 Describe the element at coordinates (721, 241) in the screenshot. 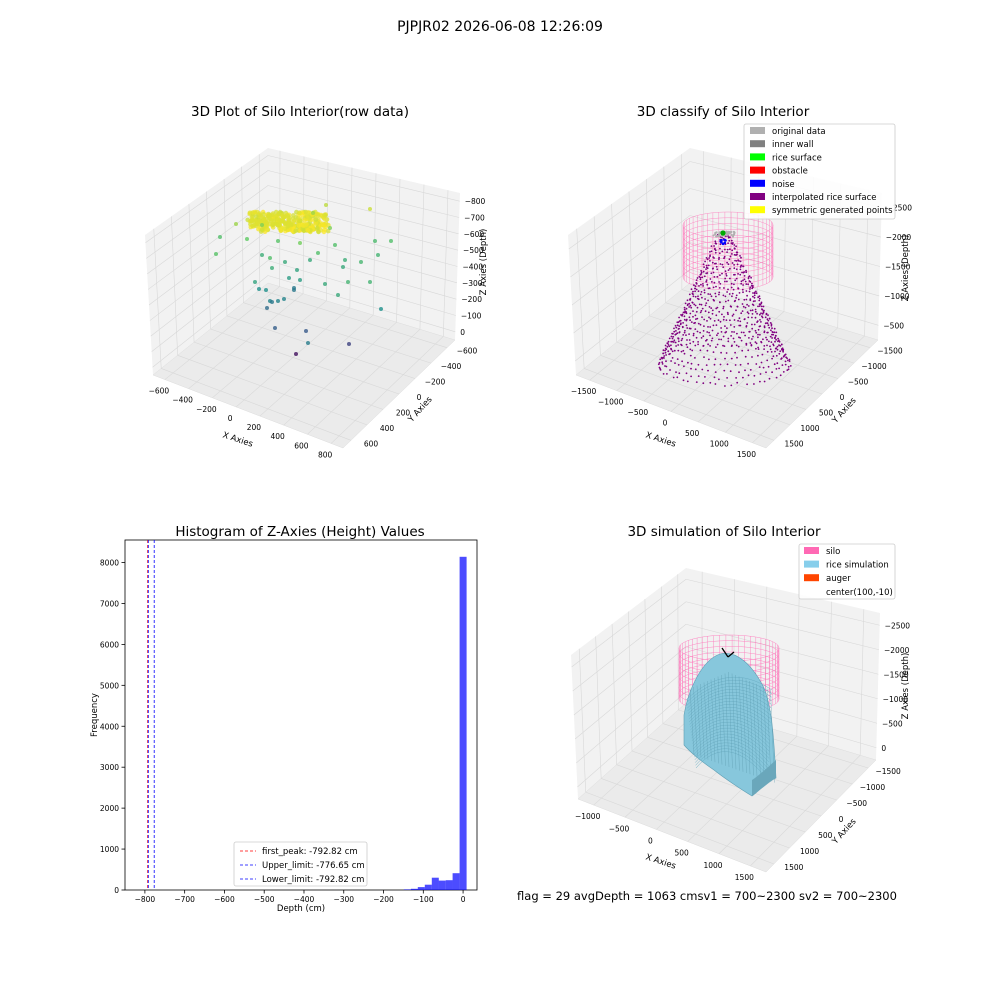

I see `noise-point` at that location.